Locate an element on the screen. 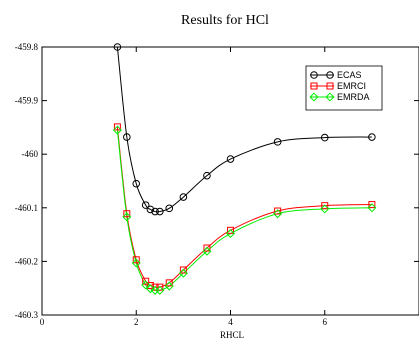 This screenshot has height=338, width=419. y-tick-label: -460.2 is located at coordinates (26, 261).